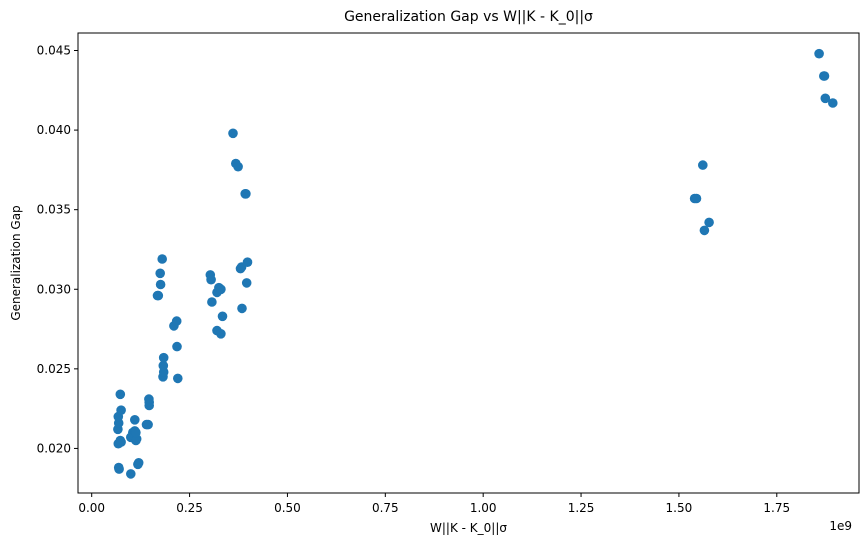 The height and width of the screenshot is (546, 864). I want to click on y-tick-label: 0.040, so click(54, 130).